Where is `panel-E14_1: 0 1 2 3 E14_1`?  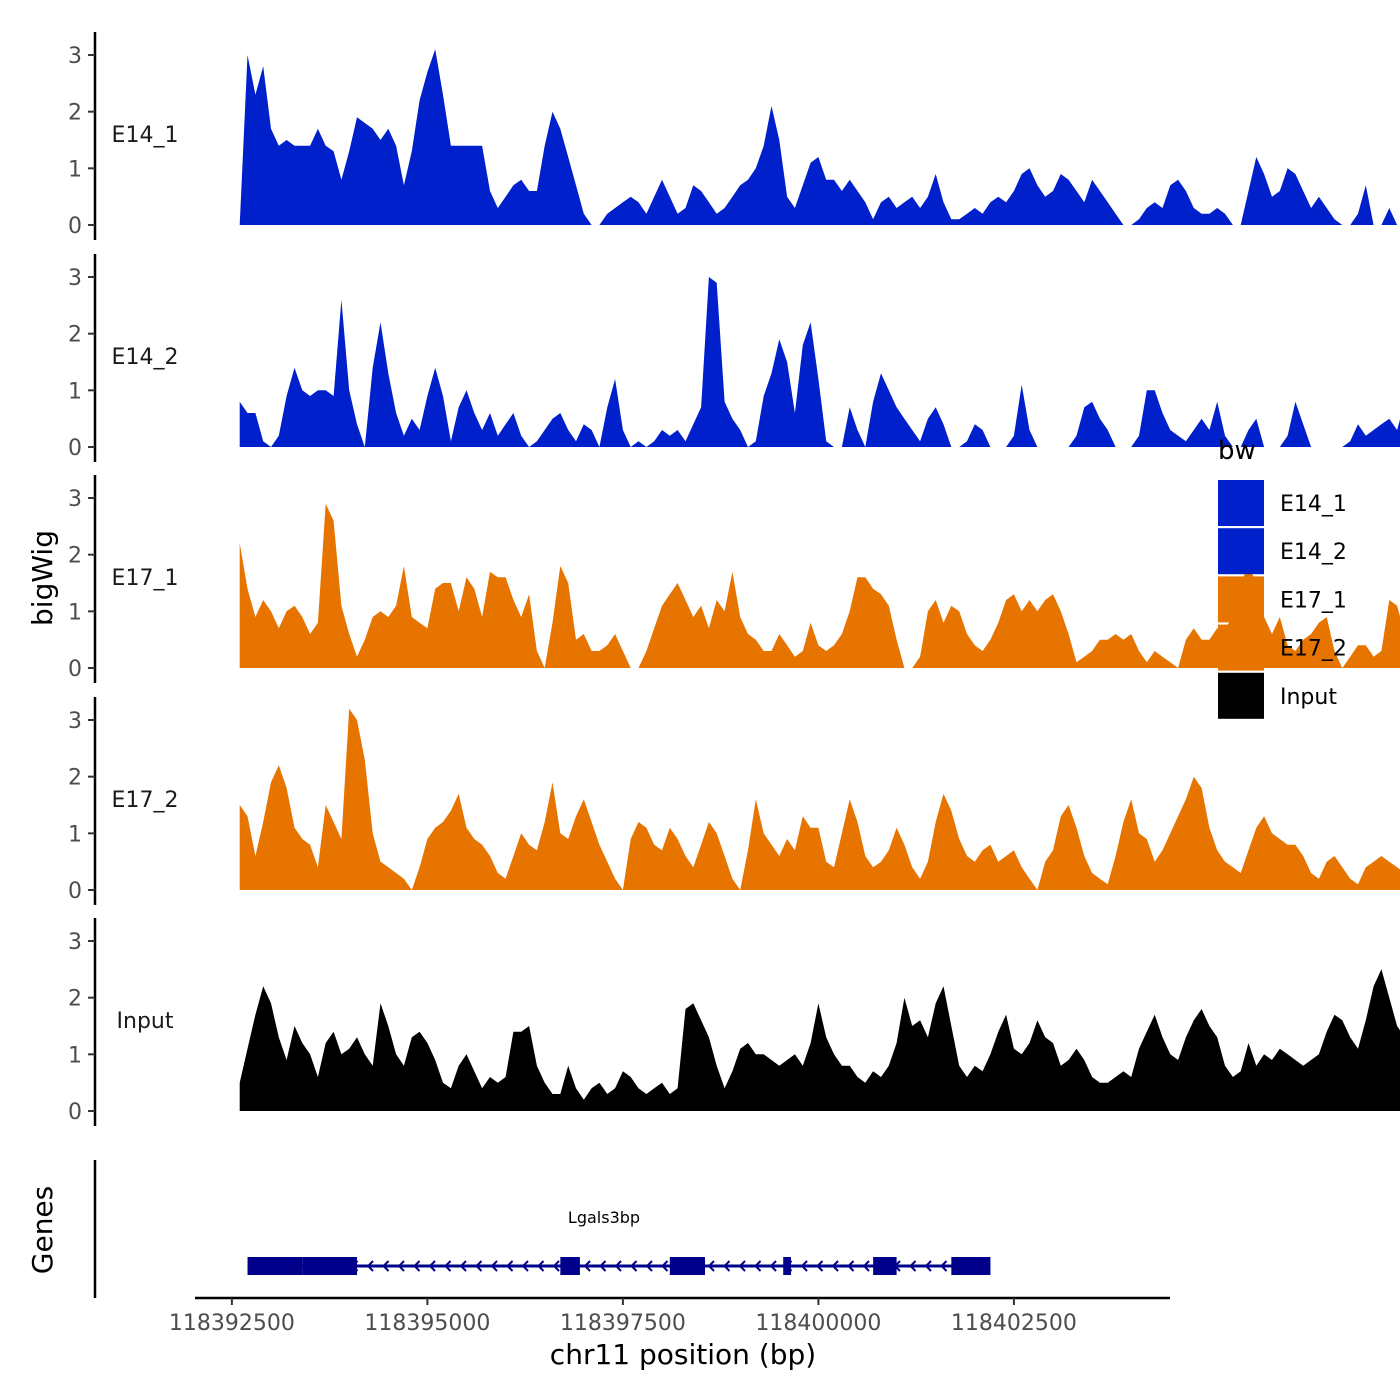 panel-E14_1: 0 1 2 3 E14_1 is located at coordinates (734, 136).